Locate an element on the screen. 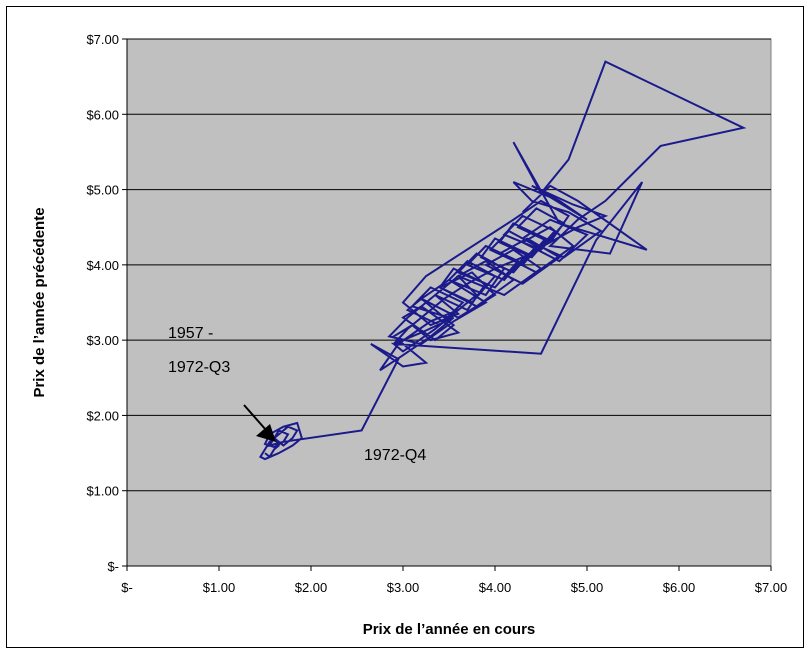  annotation-arrowhead is located at coordinates (266, 433).